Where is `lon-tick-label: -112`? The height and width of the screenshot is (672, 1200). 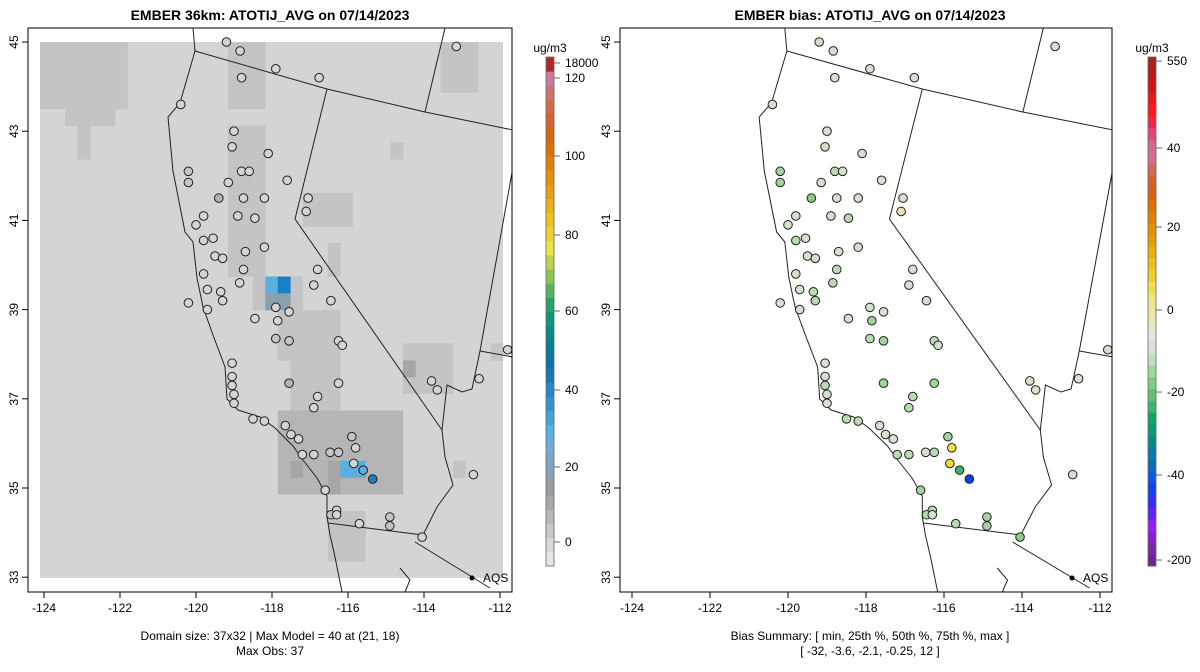 lon-tick-label: -112 is located at coordinates (1099, 608).